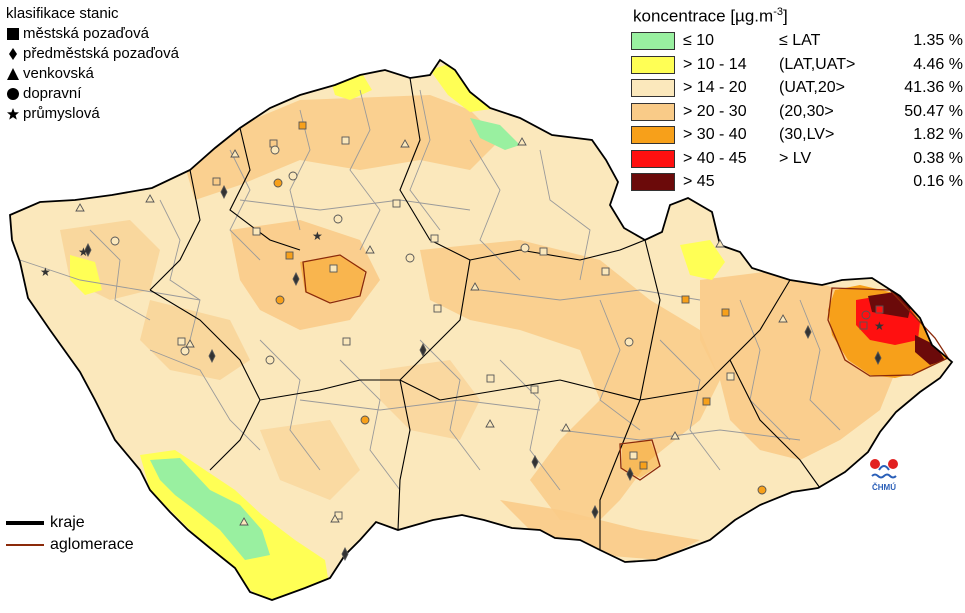  I want to click on concentration-legend-title: koncentrace [µg.m-3], so click(710, 16).